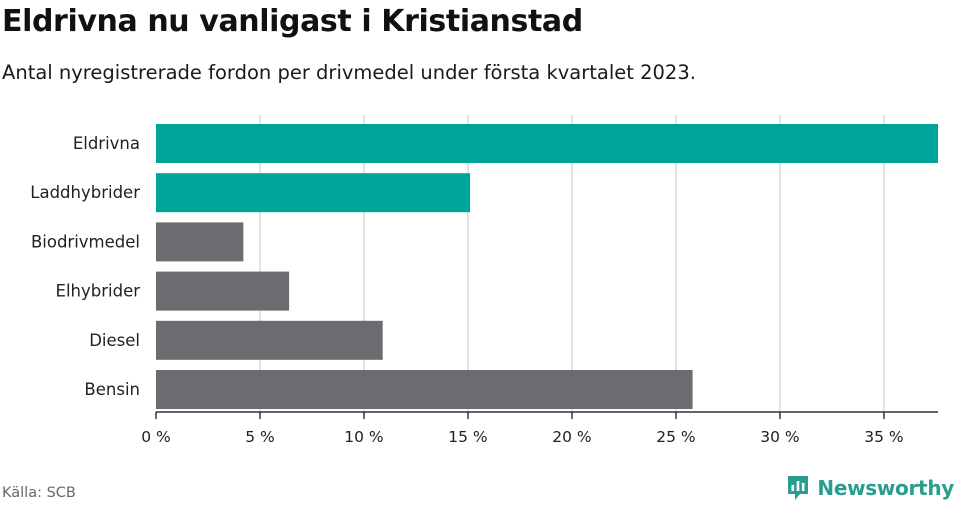 Image resolution: width=960 pixels, height=505 pixels. I want to click on brand-name: Newsworthy, so click(885, 488).